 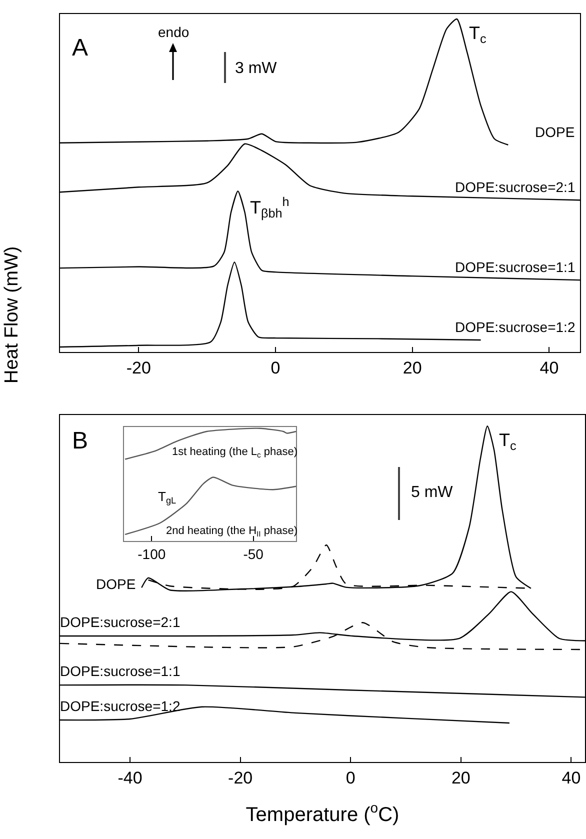 What do you see at coordinates (256, 68) in the screenshot?
I see `annotation: 3 mW` at bounding box center [256, 68].